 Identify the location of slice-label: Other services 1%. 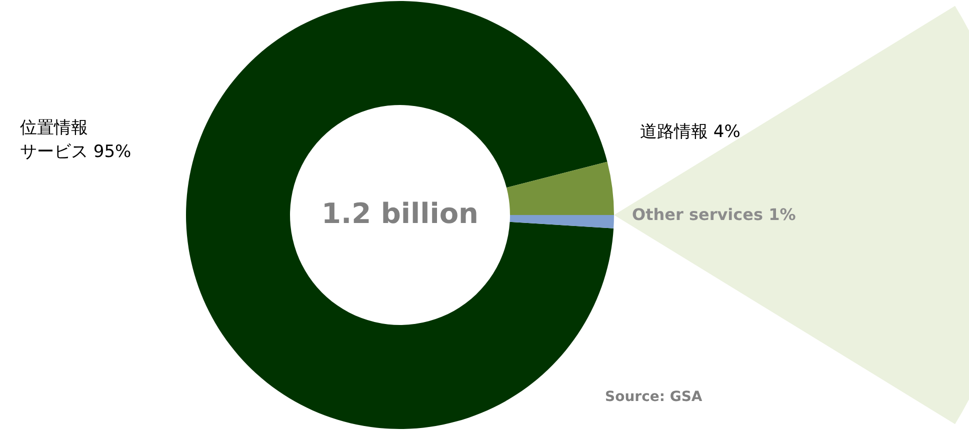
(714, 214).